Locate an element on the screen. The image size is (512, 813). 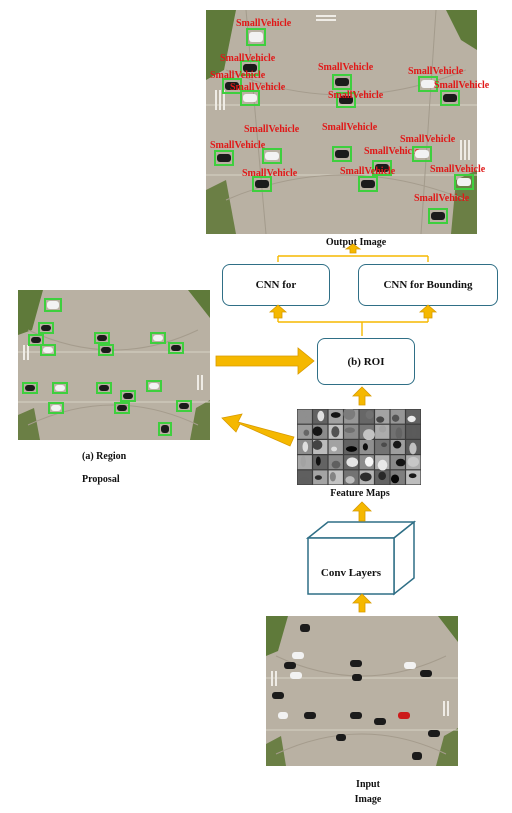
arrow-roi-to-cnns is located at coordinates (353, 326).